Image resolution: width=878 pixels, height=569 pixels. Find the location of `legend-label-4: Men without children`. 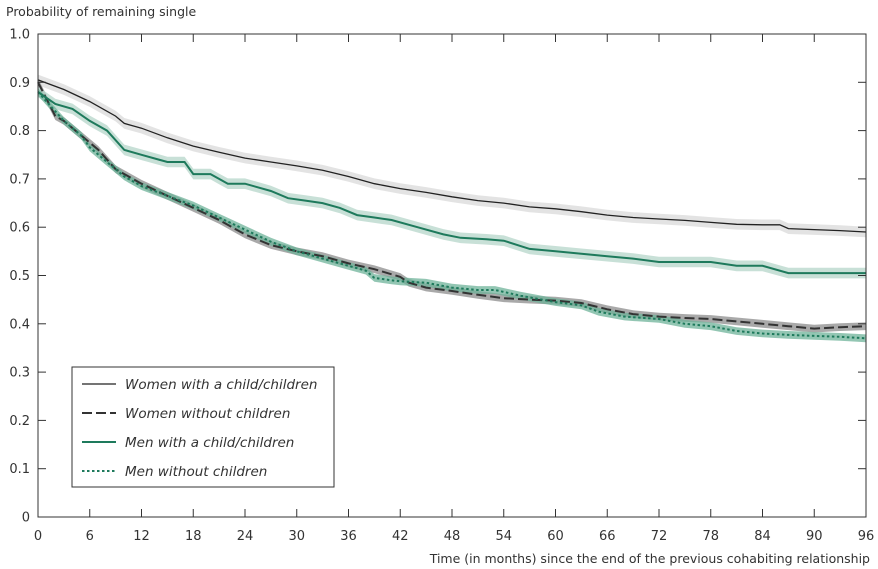

legend-label-4: Men without children is located at coordinates (196, 472).